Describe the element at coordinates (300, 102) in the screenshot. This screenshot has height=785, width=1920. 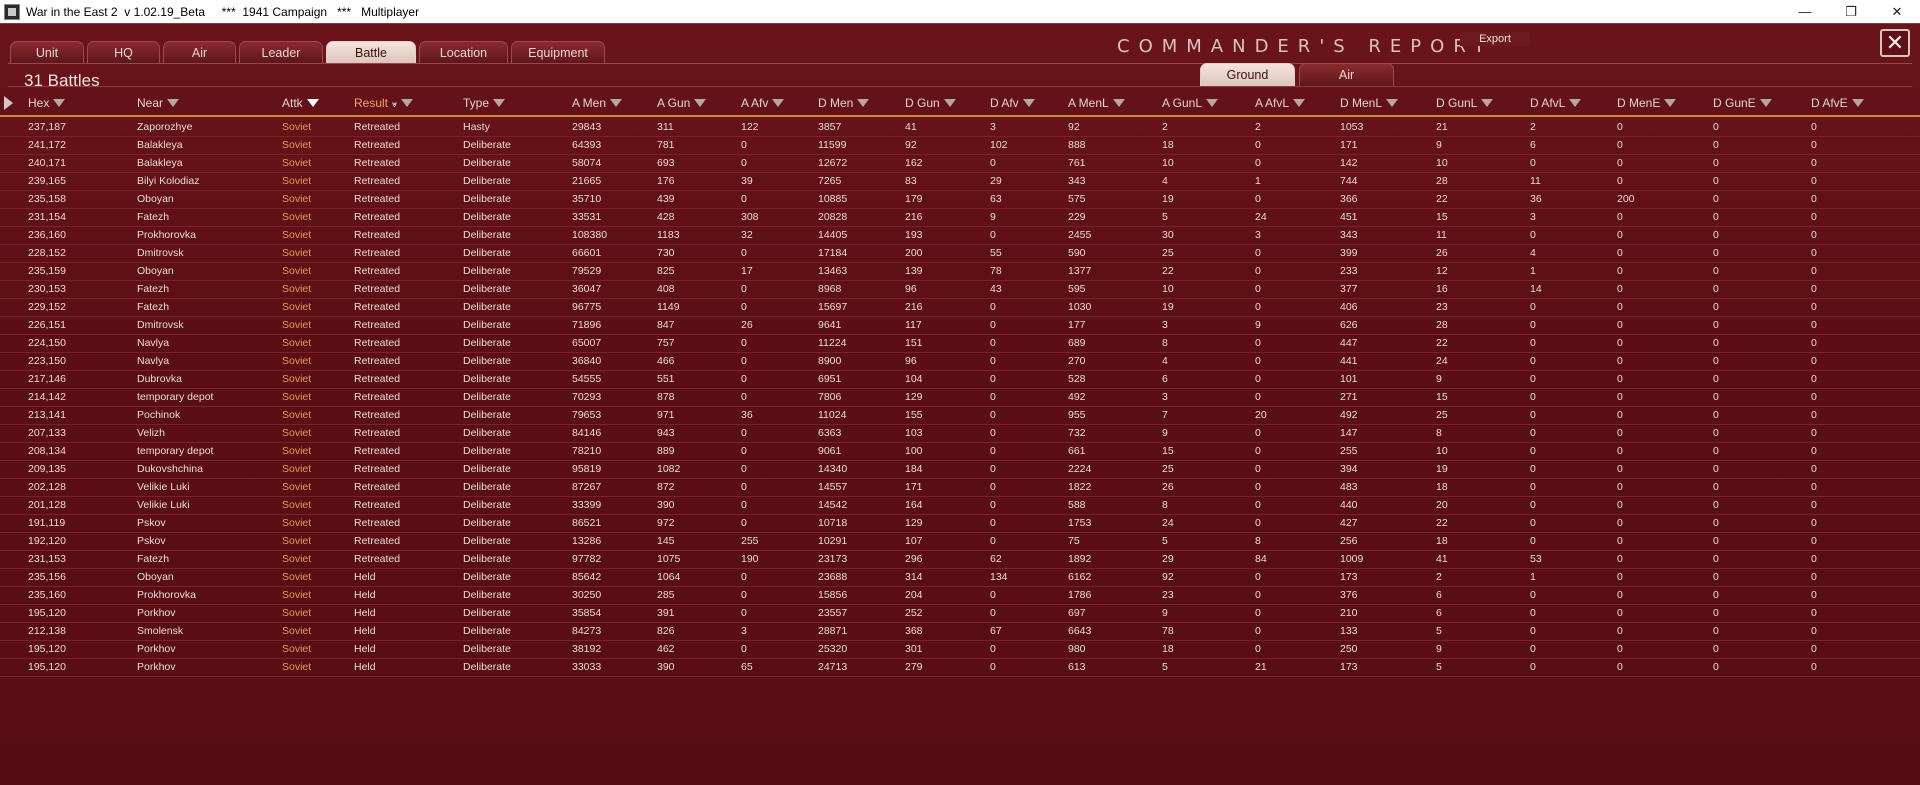
I see `column-header-attk: Attk` at that location.